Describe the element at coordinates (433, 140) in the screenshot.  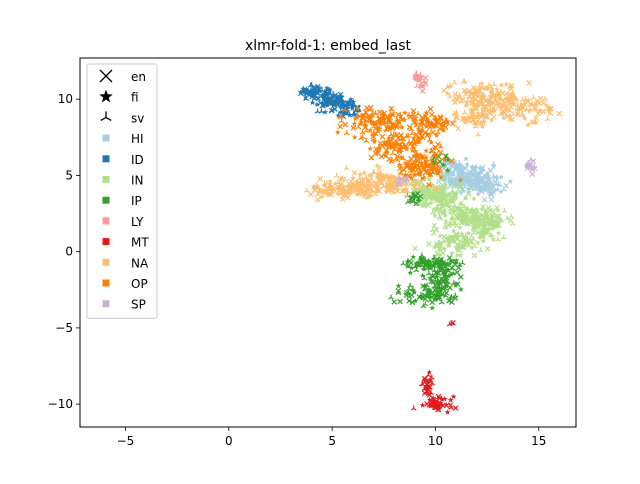
I see `series-na` at that location.